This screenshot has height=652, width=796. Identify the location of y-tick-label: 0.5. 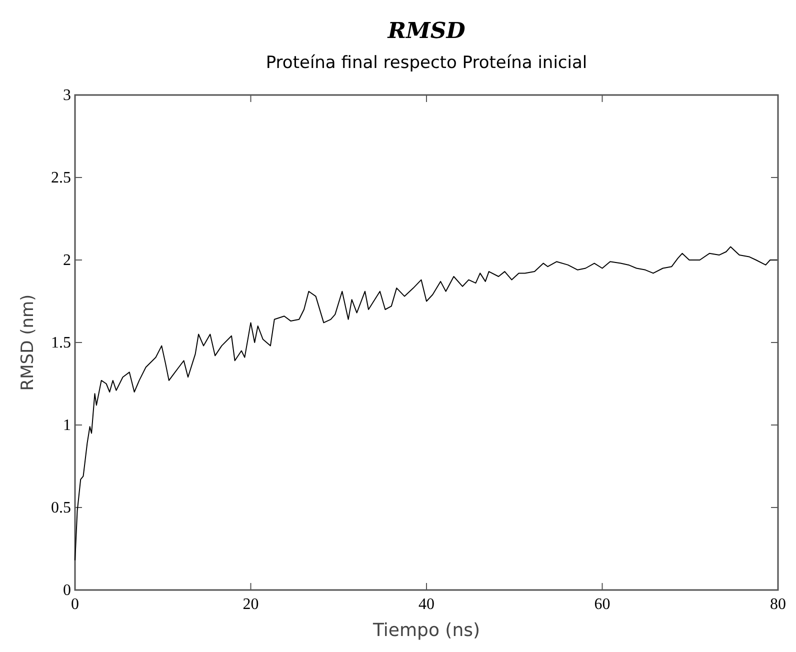
(61, 508).